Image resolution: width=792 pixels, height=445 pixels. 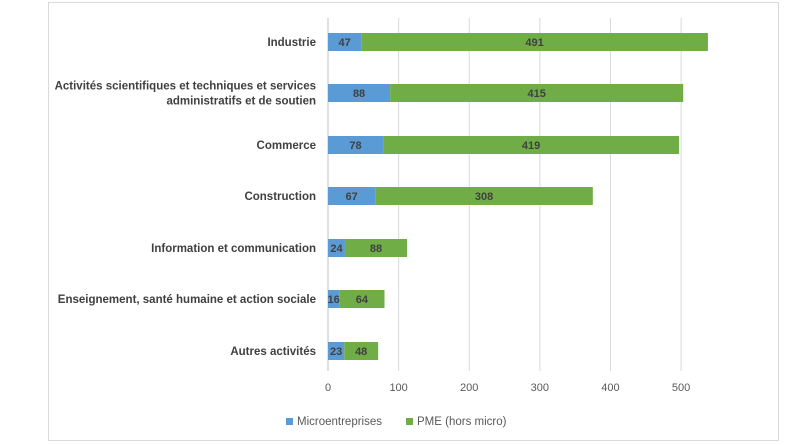 I want to click on data-label-microentreprises: 67, so click(x=352, y=197).